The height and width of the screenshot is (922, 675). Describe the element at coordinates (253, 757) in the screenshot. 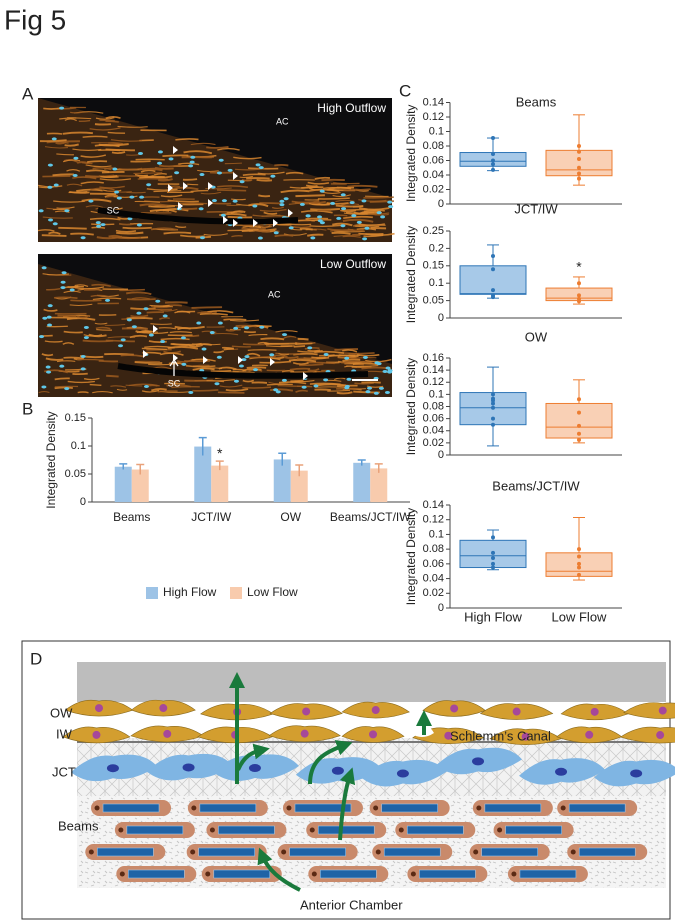

I see `flow-arrow` at that location.